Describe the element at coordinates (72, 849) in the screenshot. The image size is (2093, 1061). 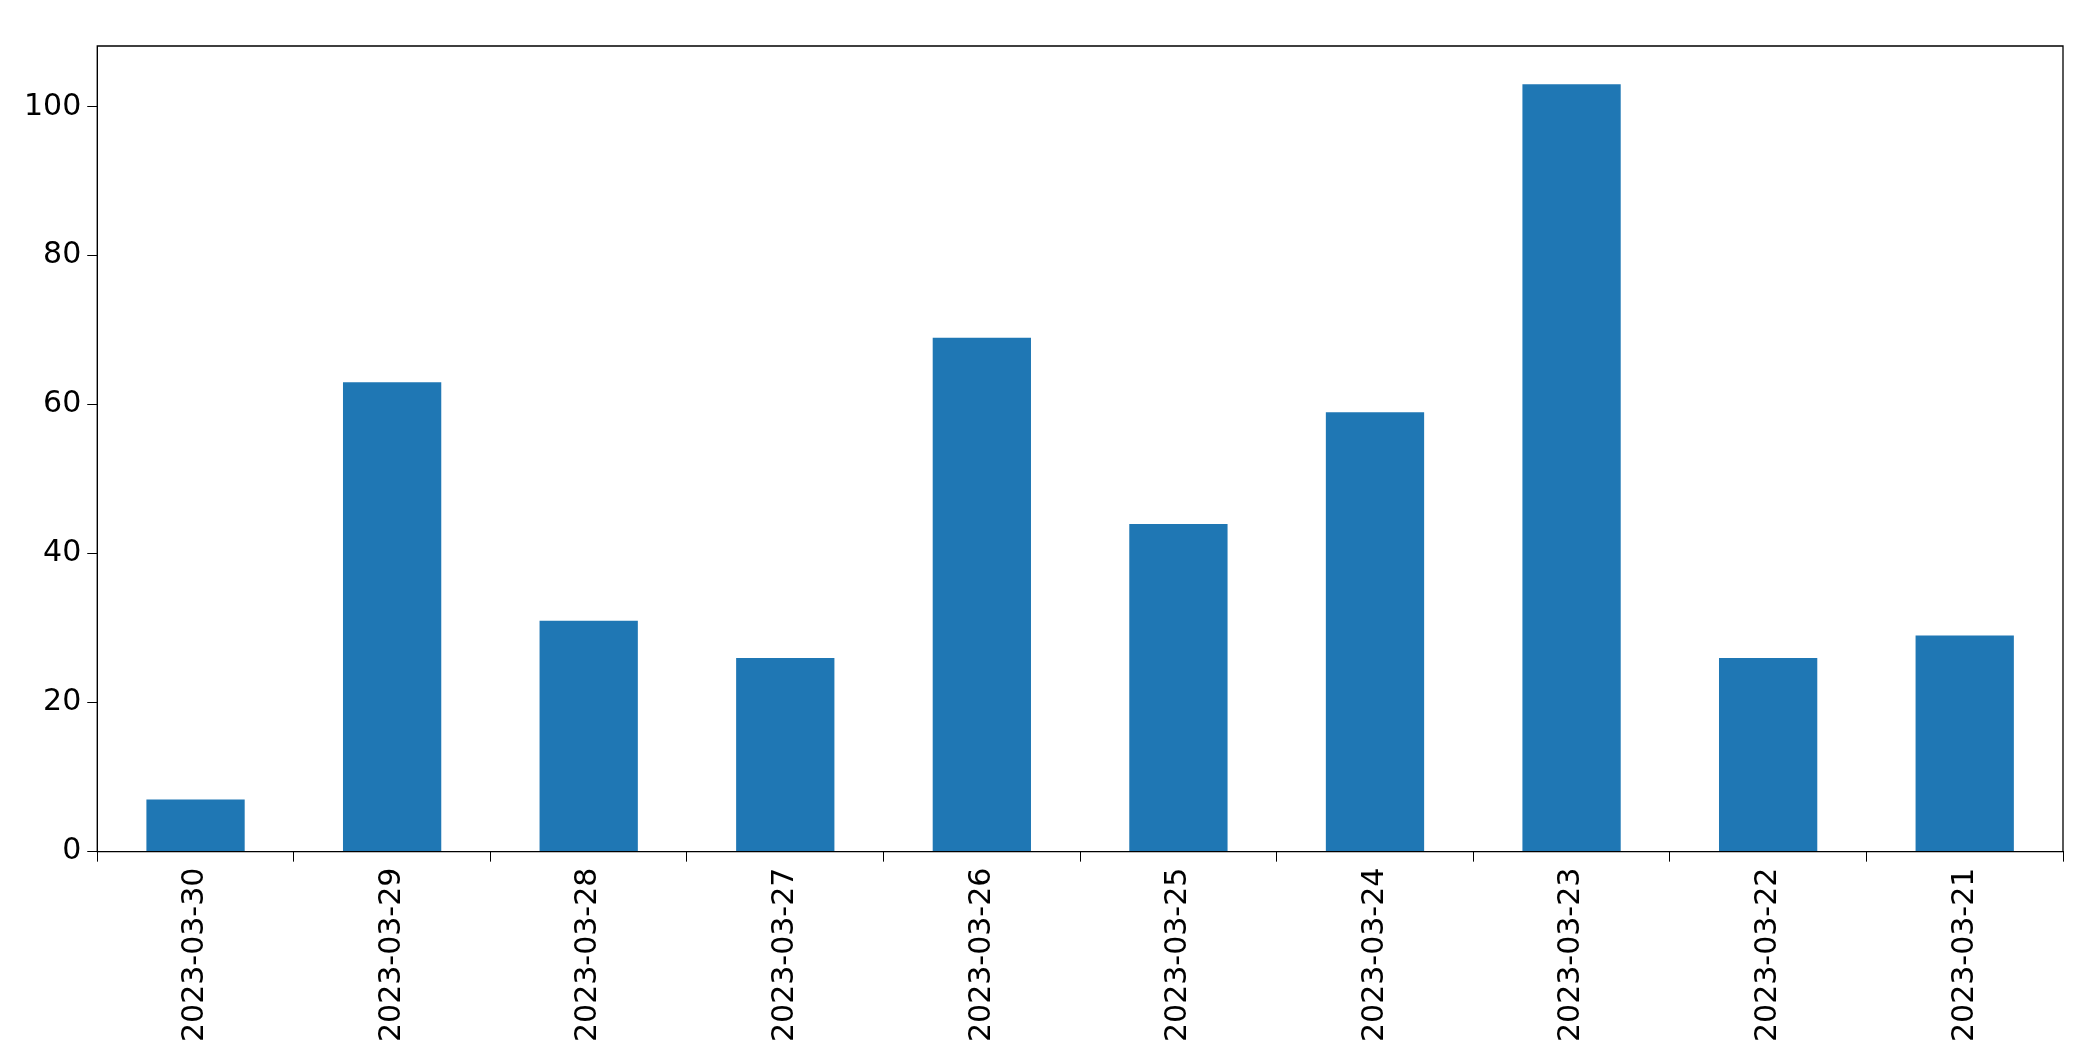
I see `y-tick-label: 0` at that location.